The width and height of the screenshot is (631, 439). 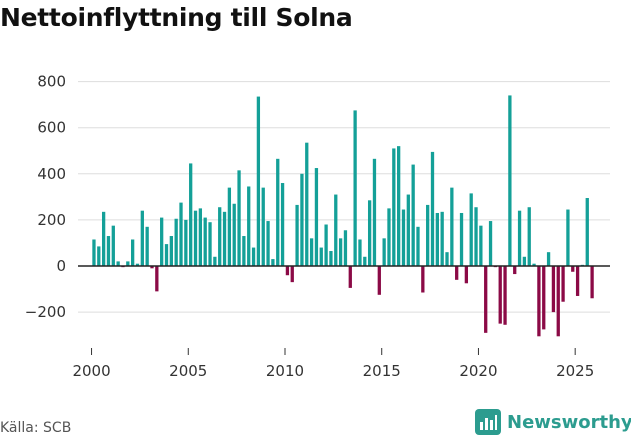 What do you see at coordinates (51, 220) in the screenshot?
I see `y-tick-label: 200` at bounding box center [51, 220].